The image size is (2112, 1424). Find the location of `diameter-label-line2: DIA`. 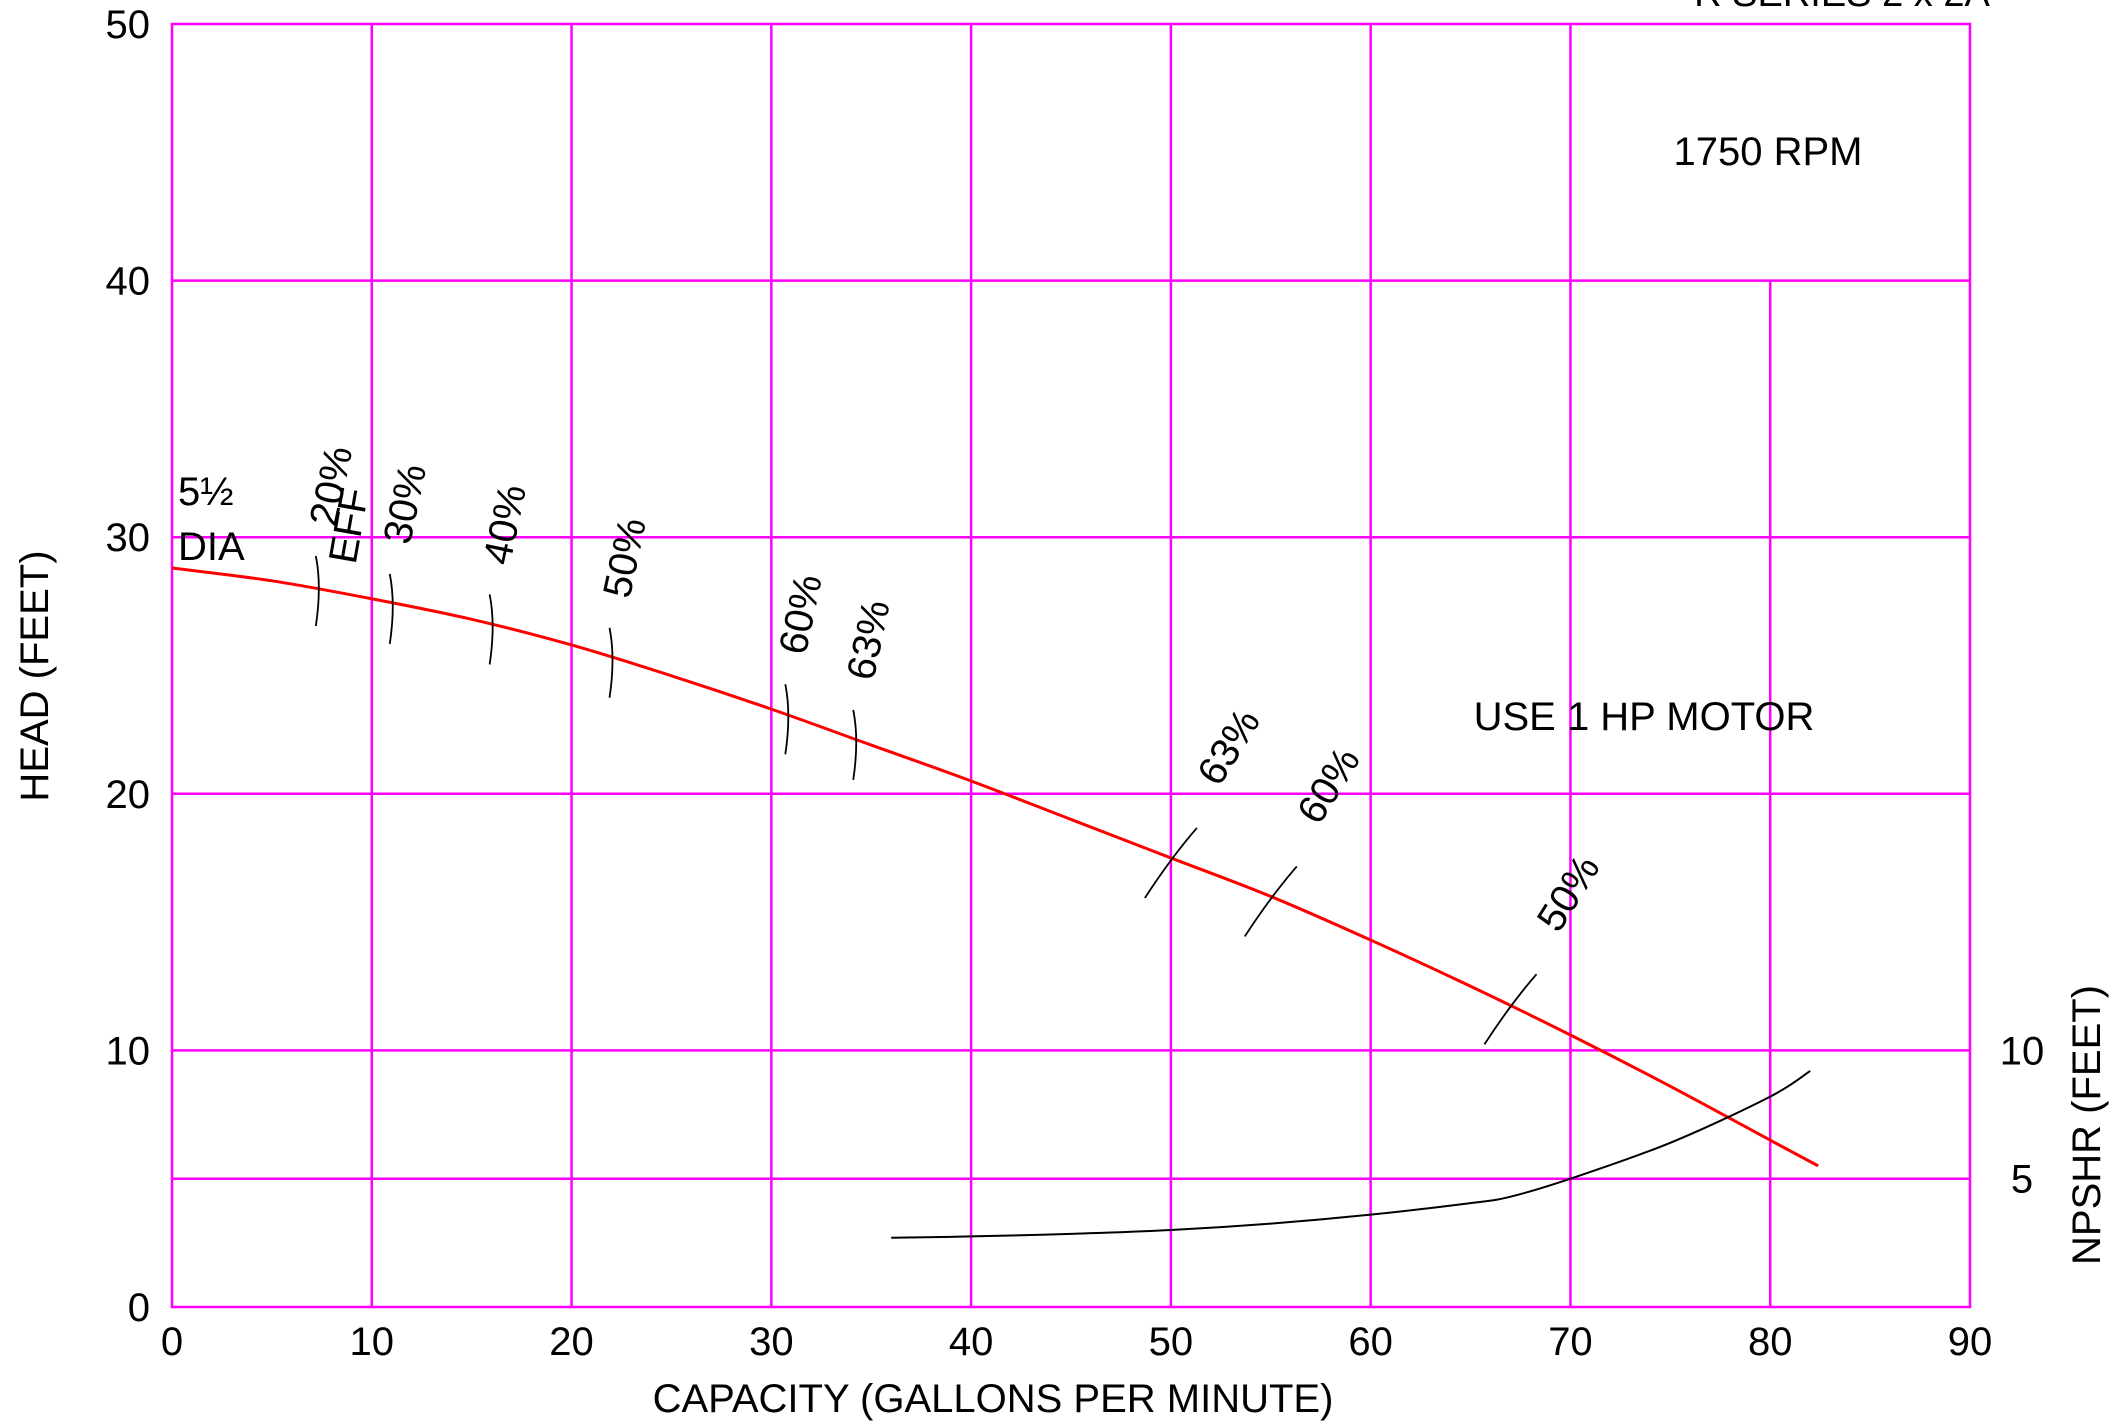

diameter-label-line2: DIA is located at coordinates (211, 547).